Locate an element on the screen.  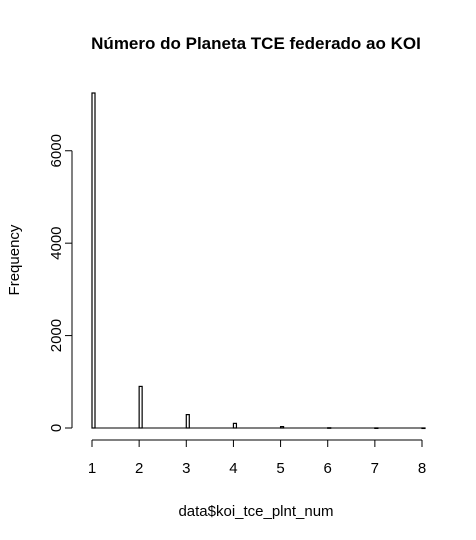
x-tick-label: 7 is located at coordinates (375, 468).